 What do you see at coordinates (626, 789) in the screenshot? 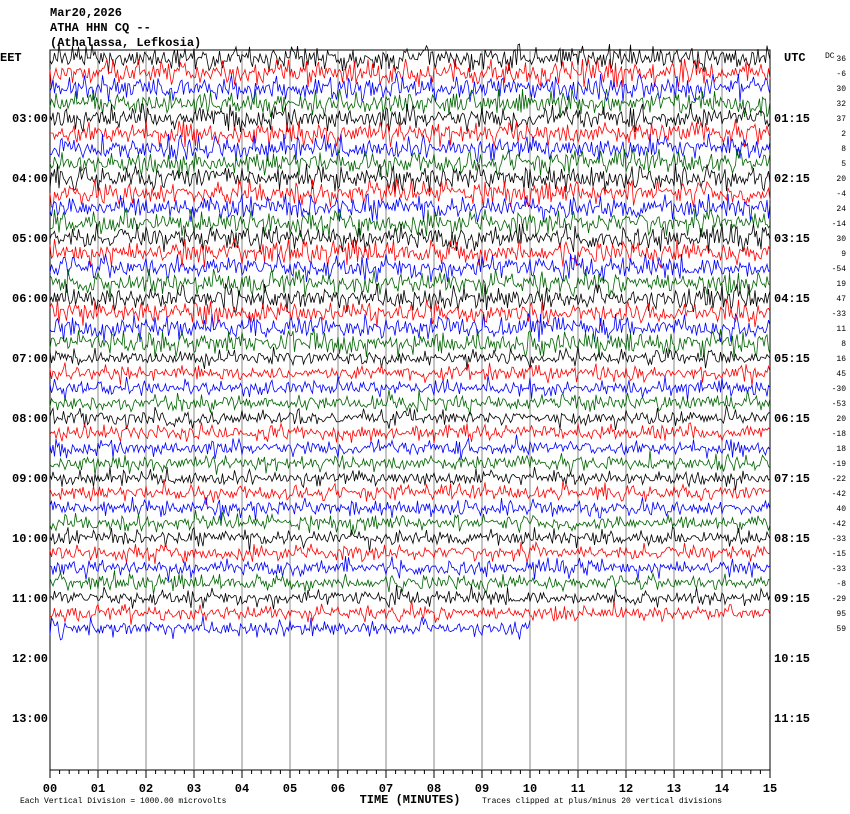
I see `x-tick-label: 12` at bounding box center [626, 789].